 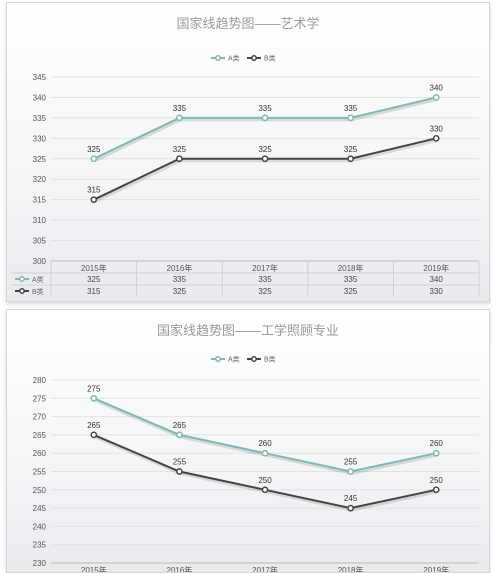 What do you see at coordinates (248, 23) in the screenshot?
I see `chart-title: 国家线趋势图——艺术学` at bounding box center [248, 23].